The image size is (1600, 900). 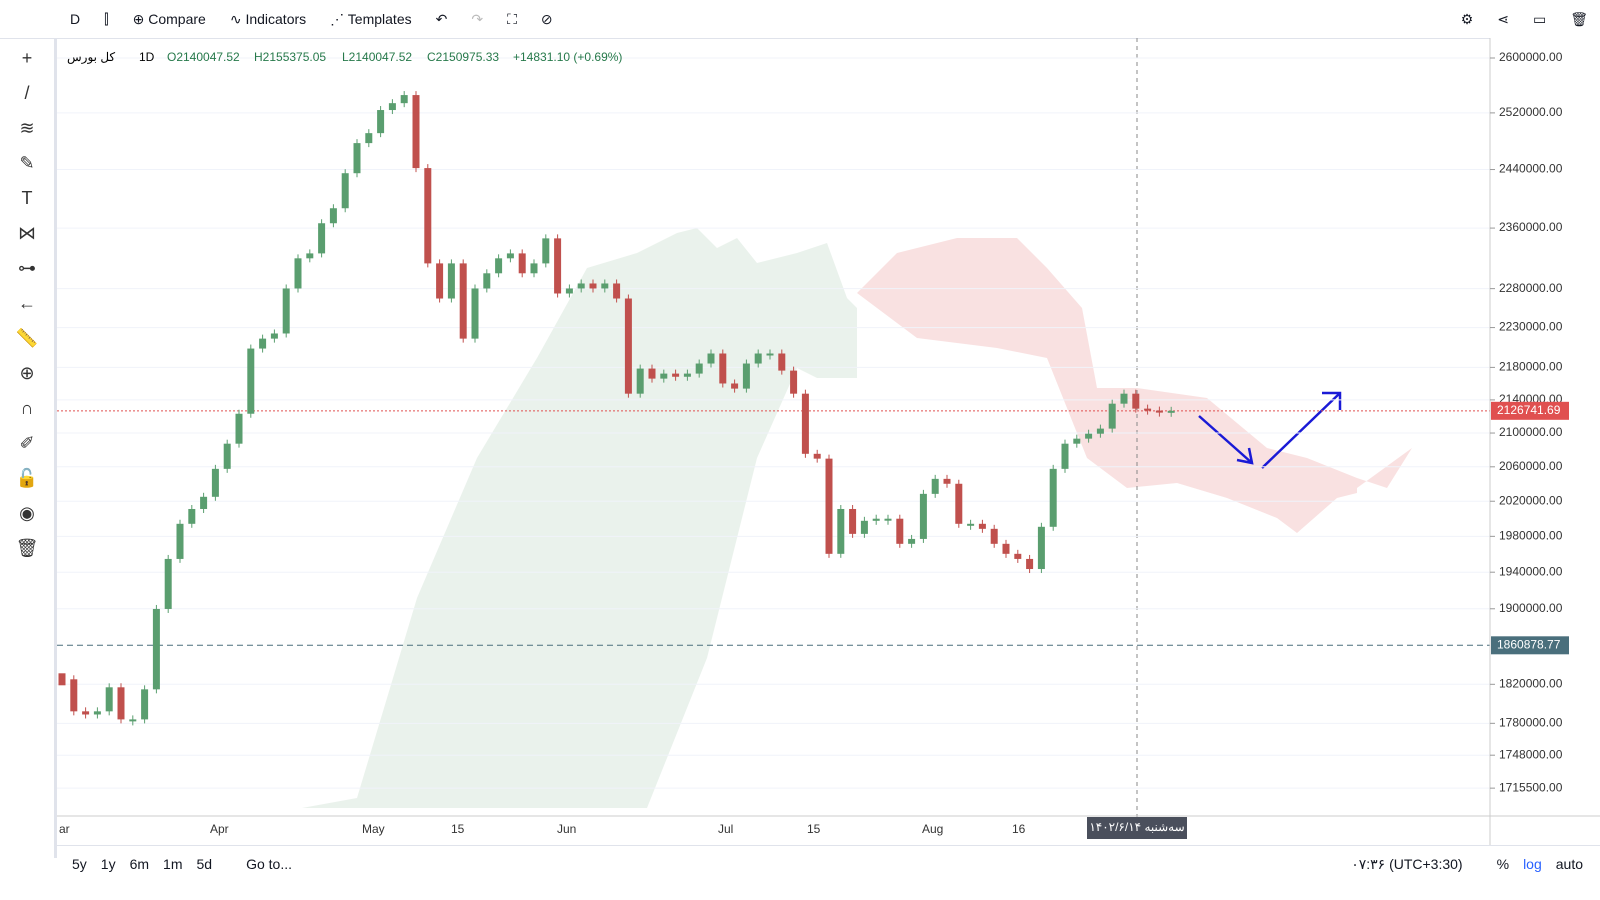 I want to click on line-tool: /, so click(x=27, y=93).